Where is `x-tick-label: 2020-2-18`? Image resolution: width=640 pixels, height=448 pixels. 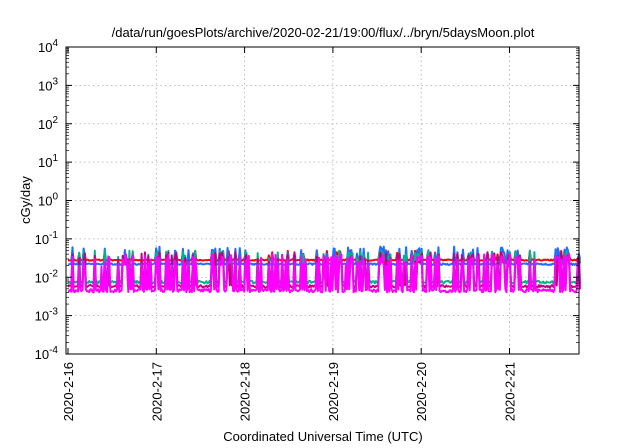
x-tick-label: 2020-2-18 is located at coordinates (245, 391).